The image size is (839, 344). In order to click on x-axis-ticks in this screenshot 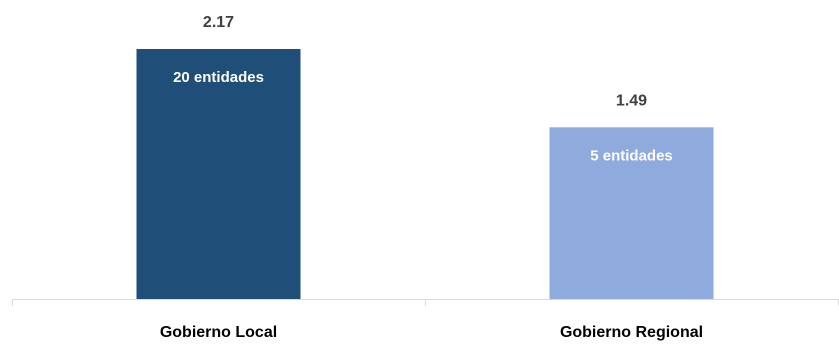, I will do `click(425, 302)`.